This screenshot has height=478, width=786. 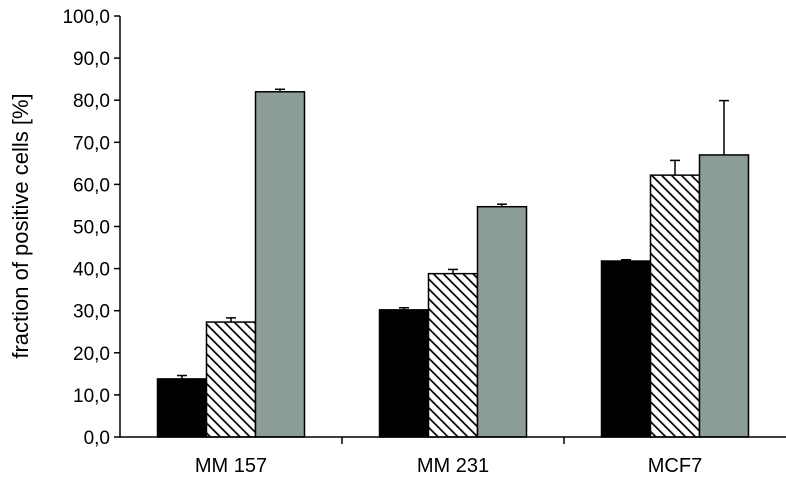 I want to click on y-tick-label: 40,0, so click(x=91, y=270).